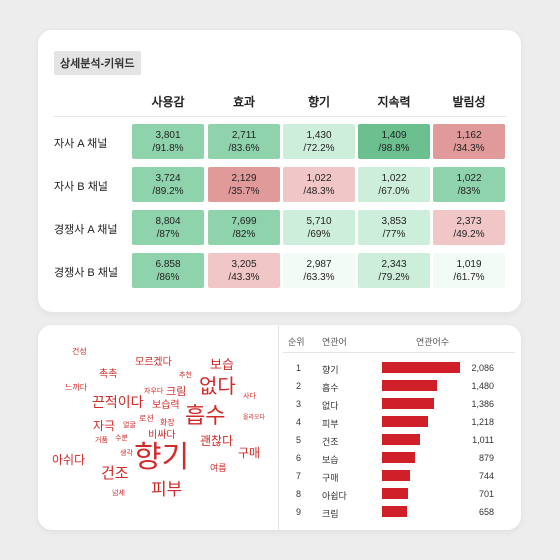 The height and width of the screenshot is (560, 560). Describe the element at coordinates (482, 422) in the screenshot. I see `keyword-count: 1,218` at that location.